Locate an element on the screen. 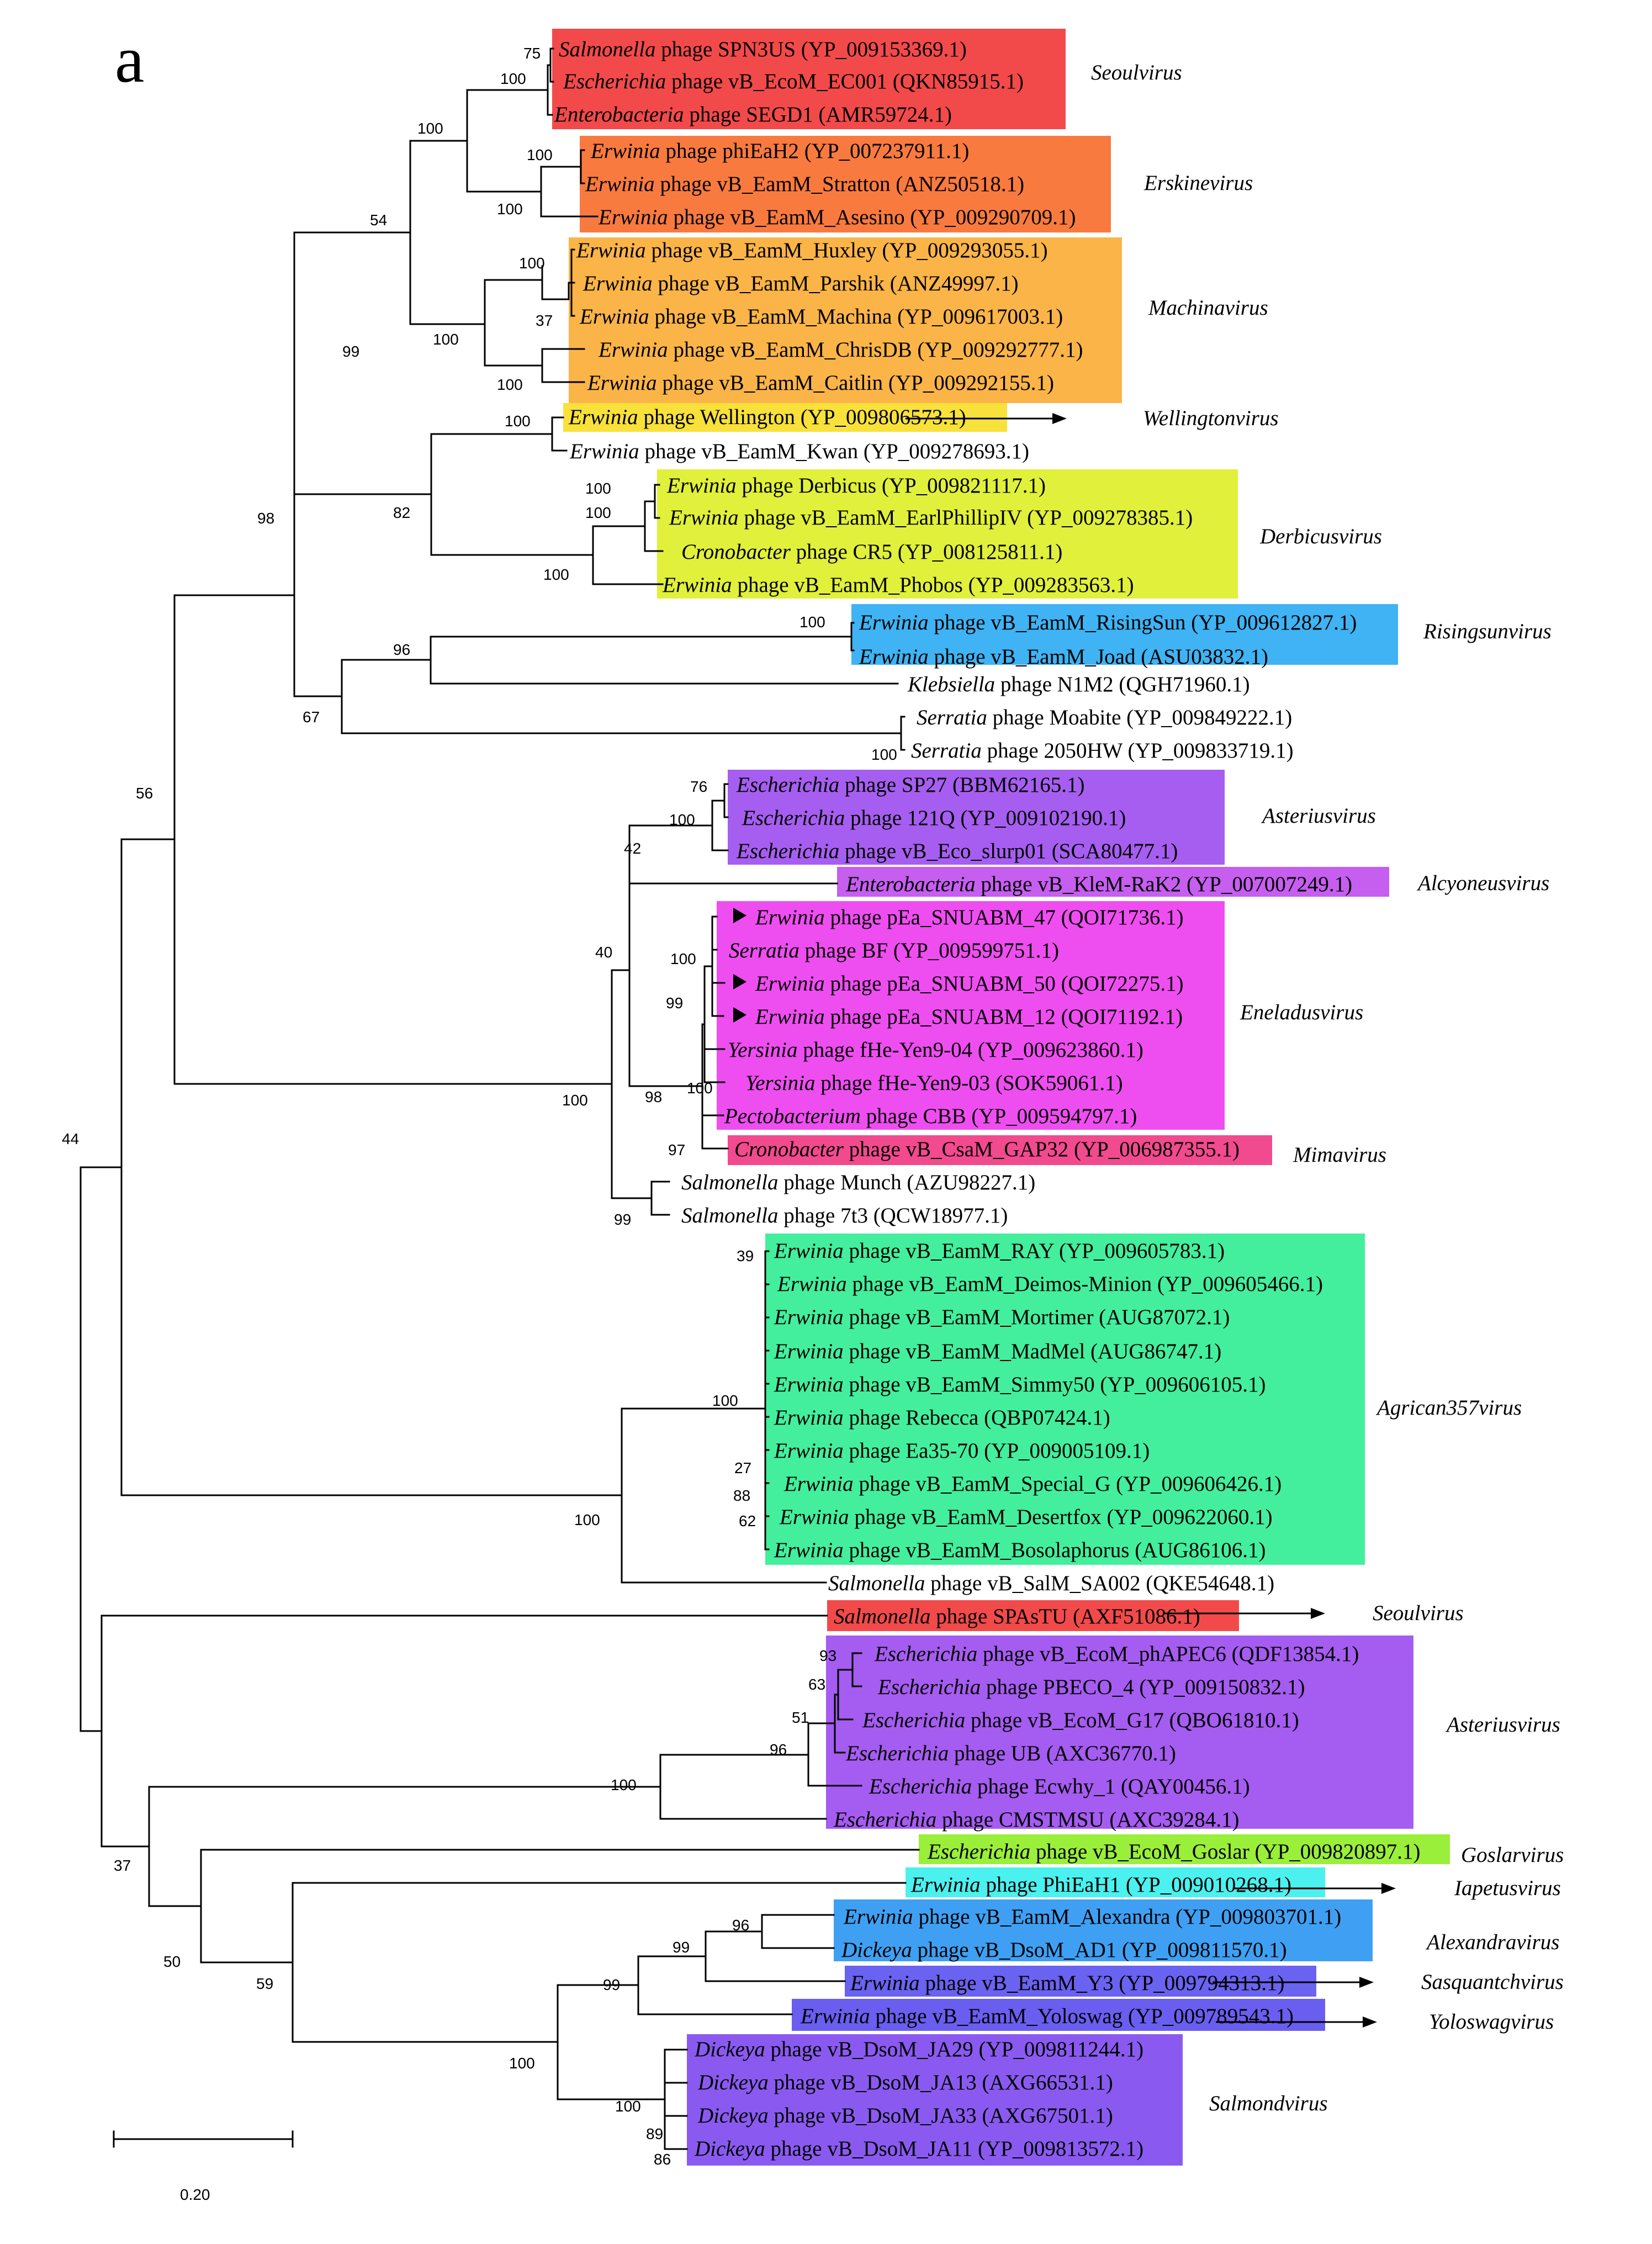  leaf-host-genus: Cronobacter is located at coordinates (789, 1149).